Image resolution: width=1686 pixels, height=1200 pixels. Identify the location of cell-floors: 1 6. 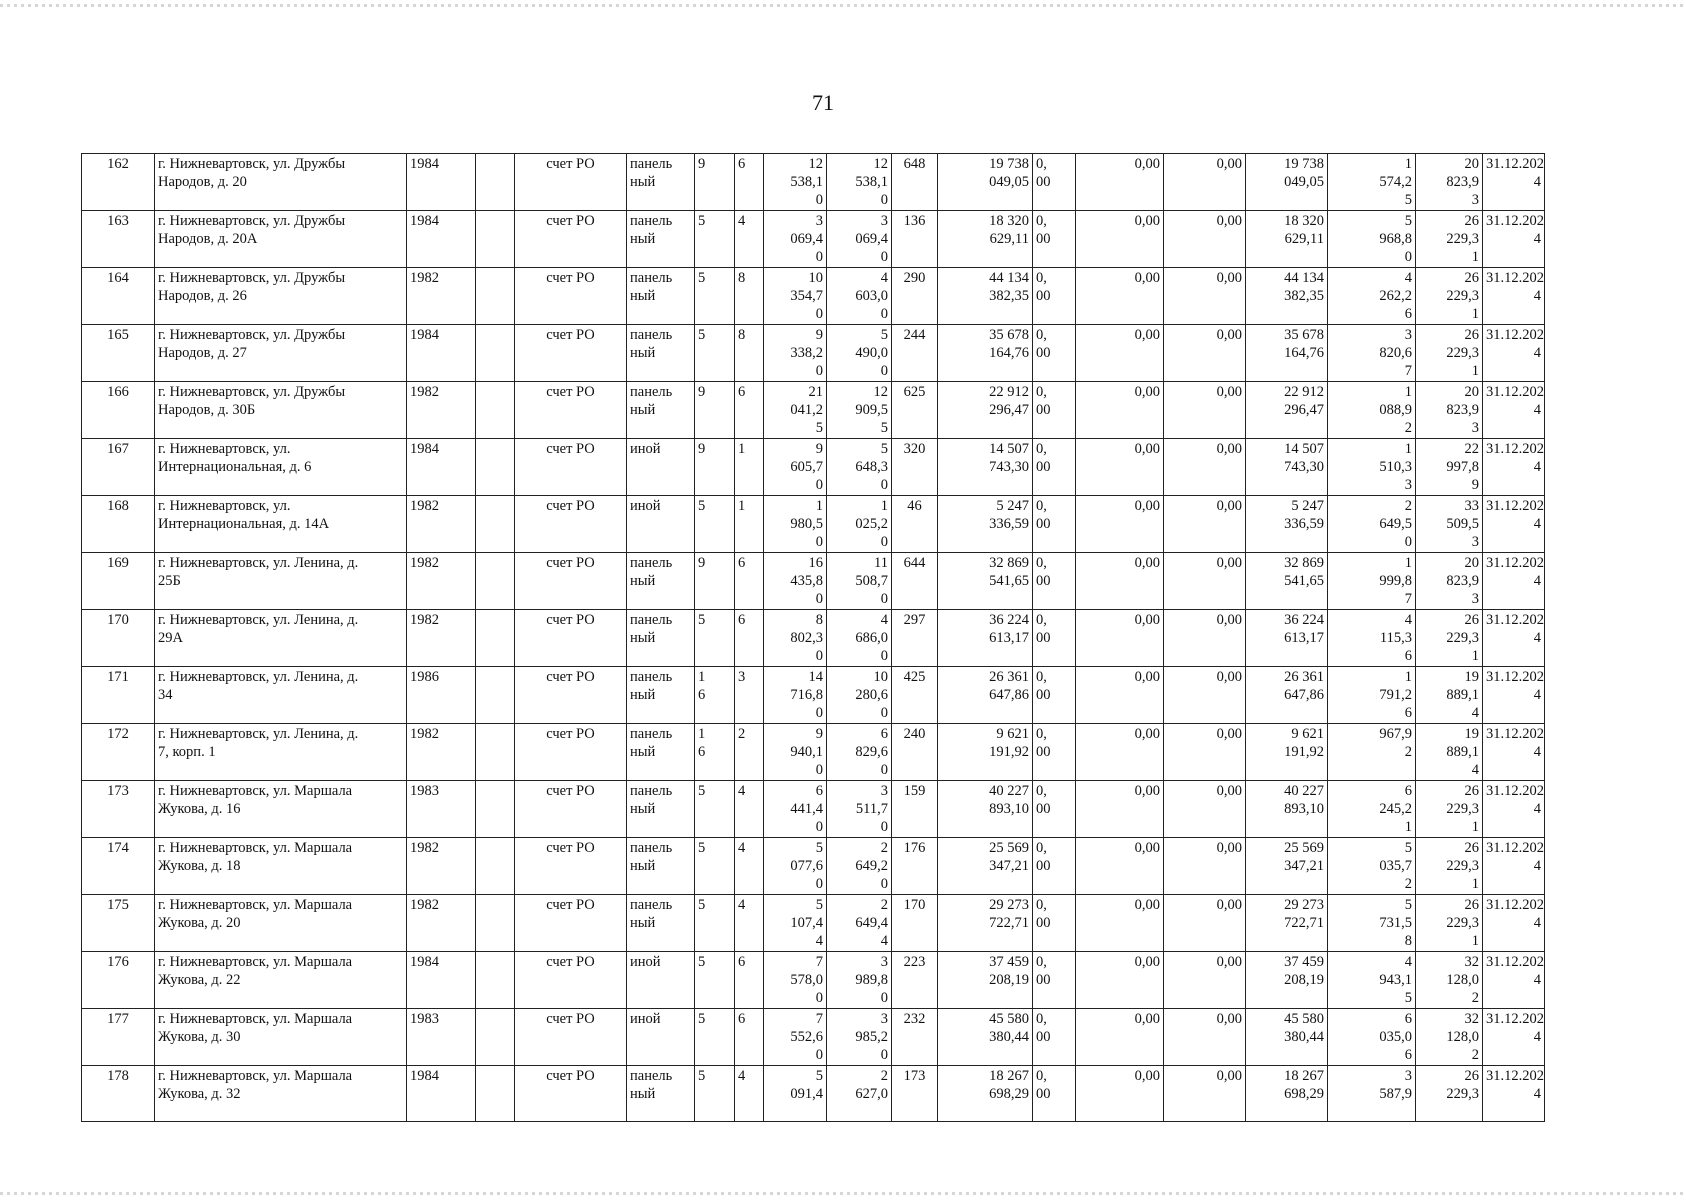
(714, 752).